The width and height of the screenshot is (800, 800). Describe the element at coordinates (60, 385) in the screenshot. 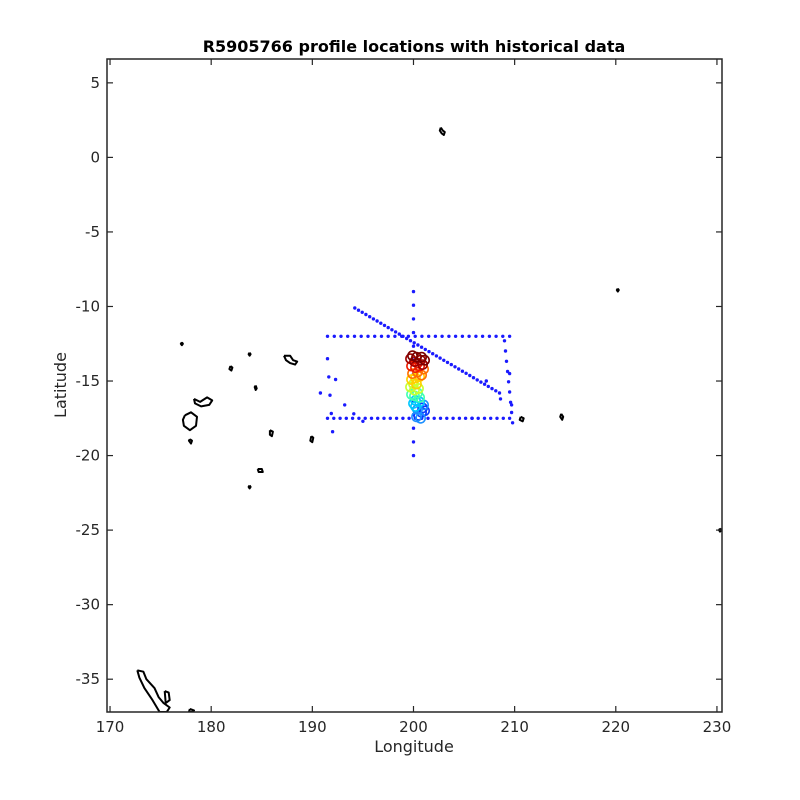

I see `y-axis-label: Latitude` at that location.